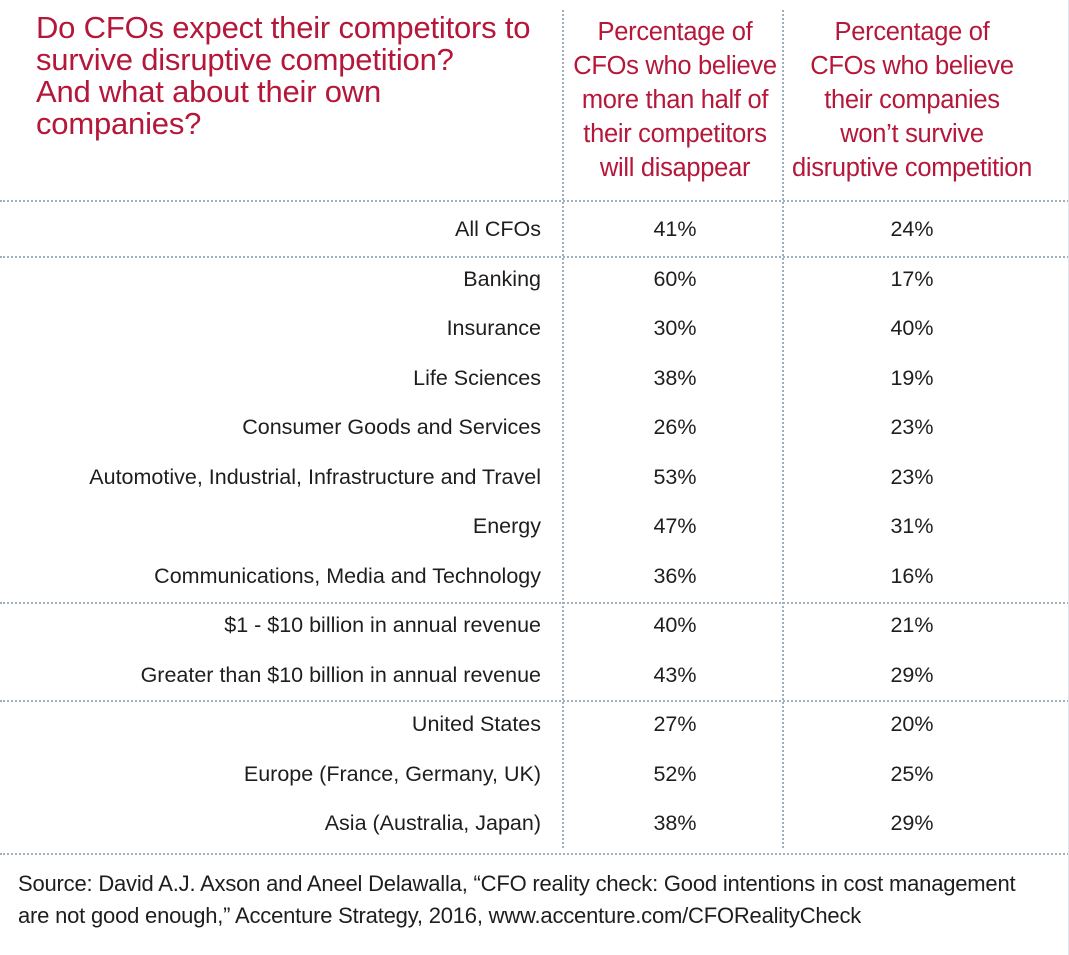 The image size is (1069, 955). Describe the element at coordinates (675, 774) in the screenshot. I see `cell-competitors-disappear: 52%` at that location.